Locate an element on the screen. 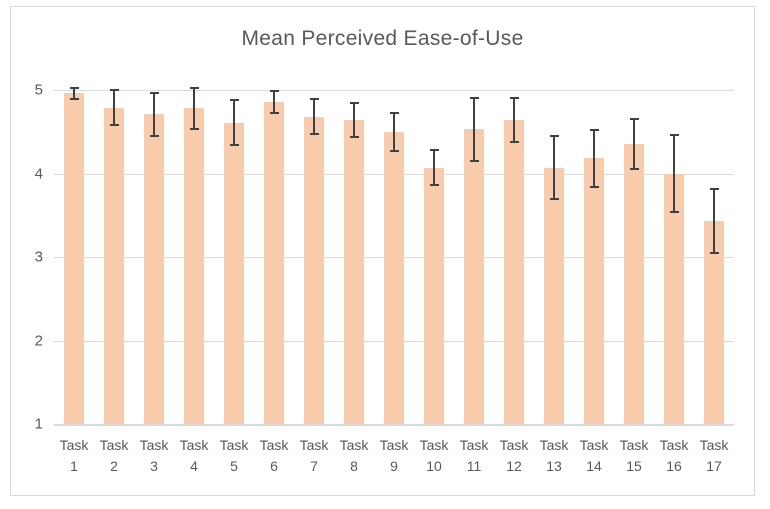 The image size is (770, 509). x-axis-category-label: Task 5 is located at coordinates (234, 455).